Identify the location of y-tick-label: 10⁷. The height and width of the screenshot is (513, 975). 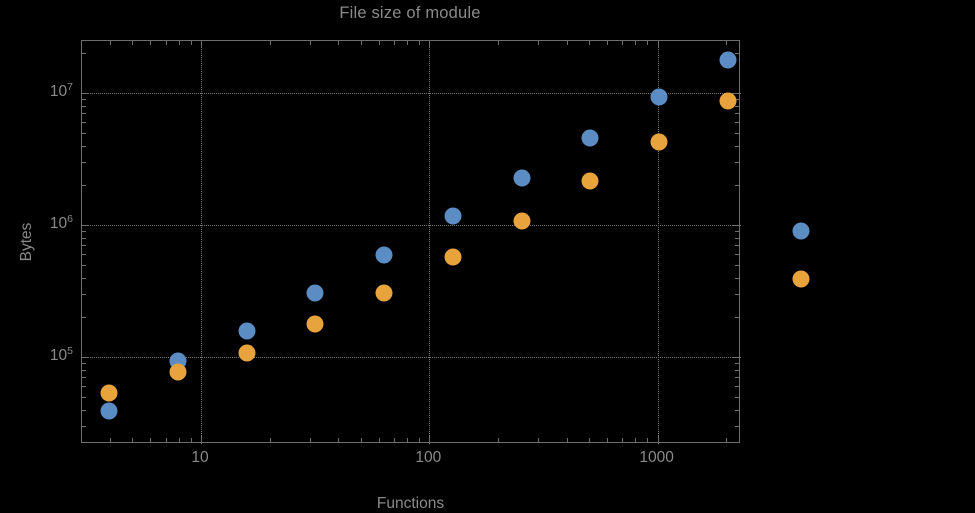
(61, 90).